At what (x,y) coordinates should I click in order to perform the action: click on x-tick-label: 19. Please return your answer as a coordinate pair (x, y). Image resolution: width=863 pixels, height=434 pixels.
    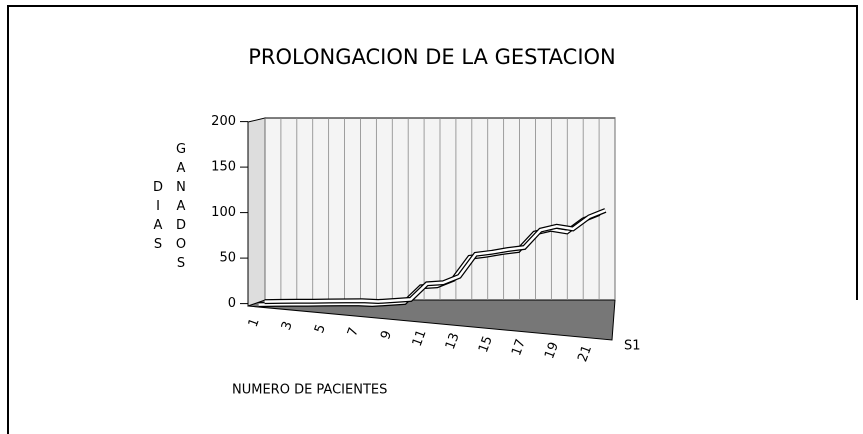
    Looking at the image, I should click on (552, 350).